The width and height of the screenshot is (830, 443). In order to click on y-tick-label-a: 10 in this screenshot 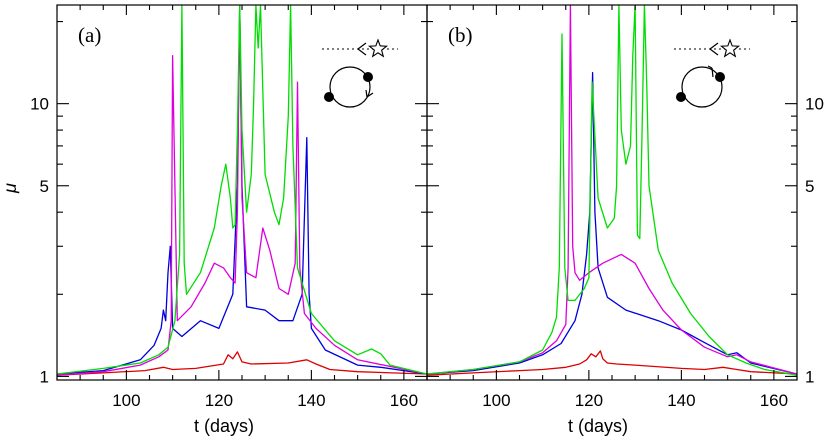, I will do `click(39, 104)`.